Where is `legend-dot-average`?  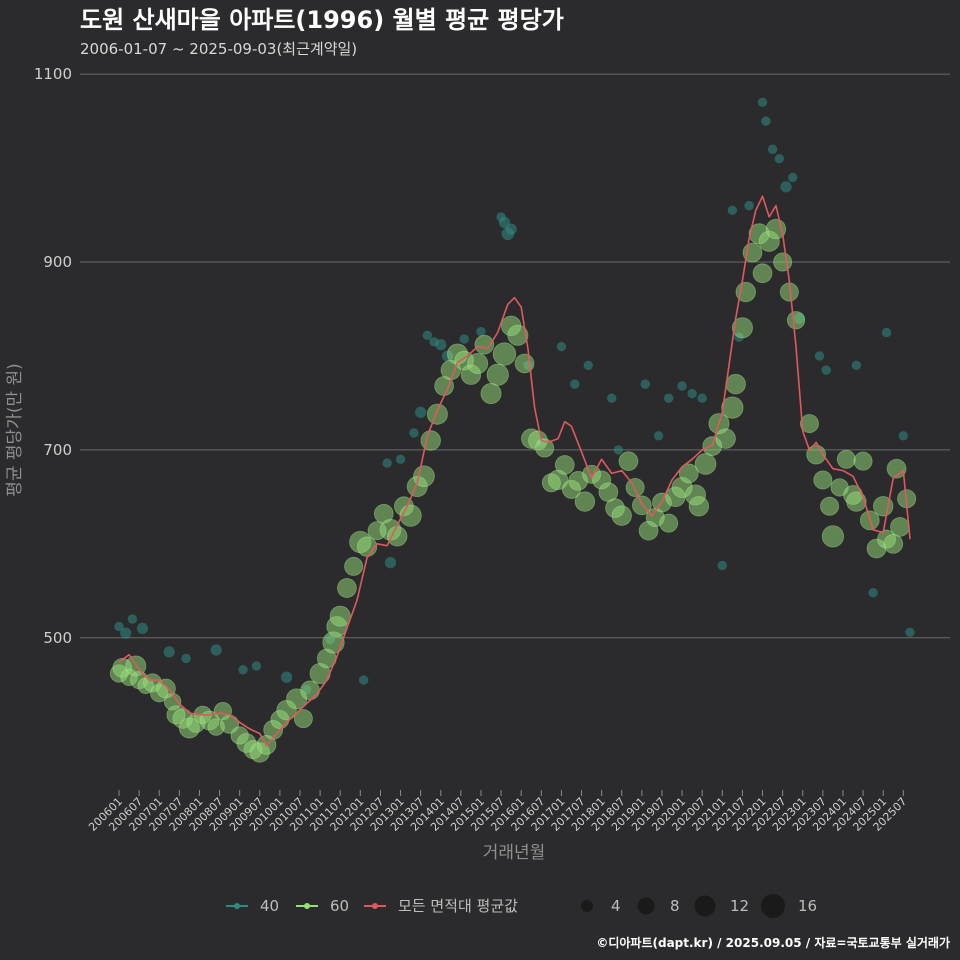
legend-dot-average is located at coordinates (375, 906).